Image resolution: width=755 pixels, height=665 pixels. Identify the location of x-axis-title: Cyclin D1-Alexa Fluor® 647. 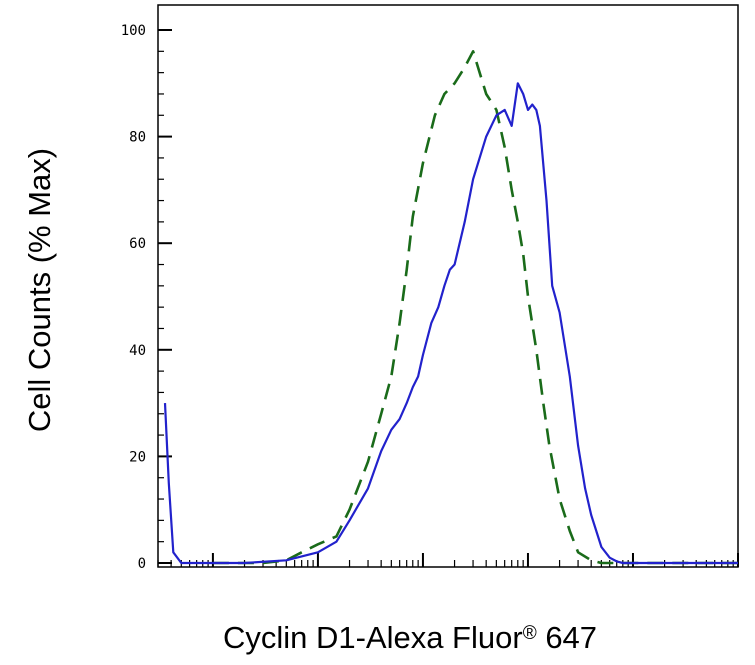
(410, 637).